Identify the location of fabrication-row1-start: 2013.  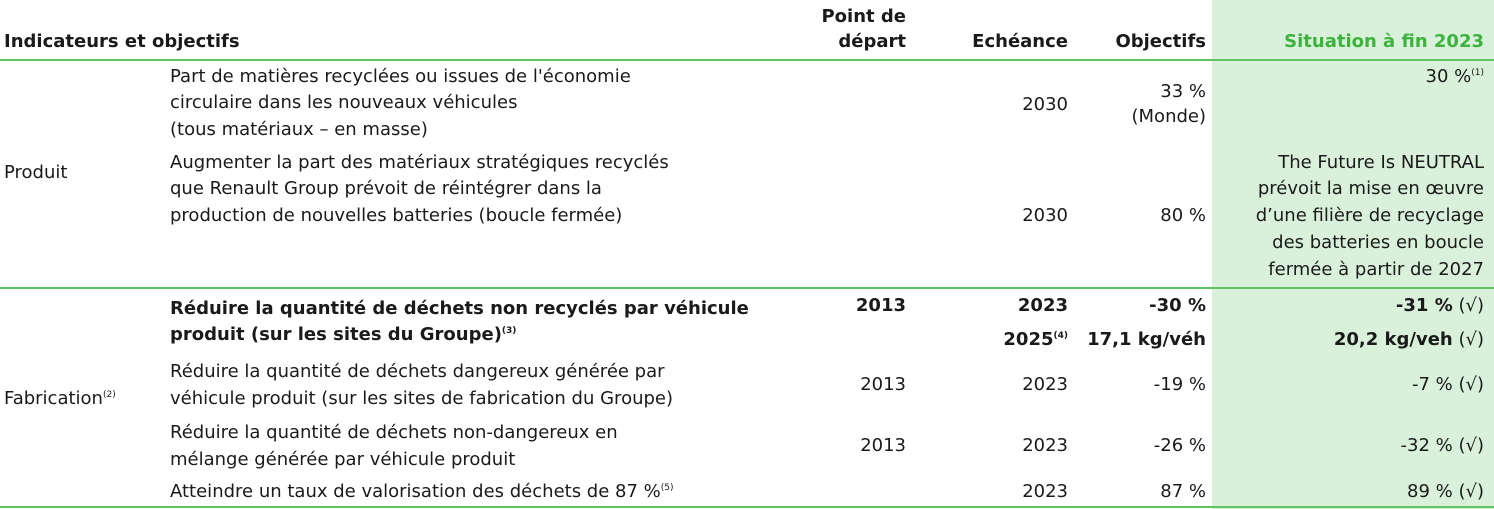
(880, 305).